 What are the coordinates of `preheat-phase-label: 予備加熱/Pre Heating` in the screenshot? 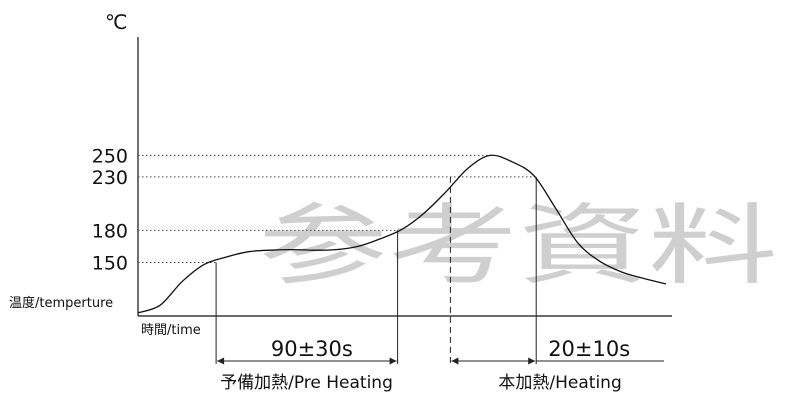 It's located at (306, 383).